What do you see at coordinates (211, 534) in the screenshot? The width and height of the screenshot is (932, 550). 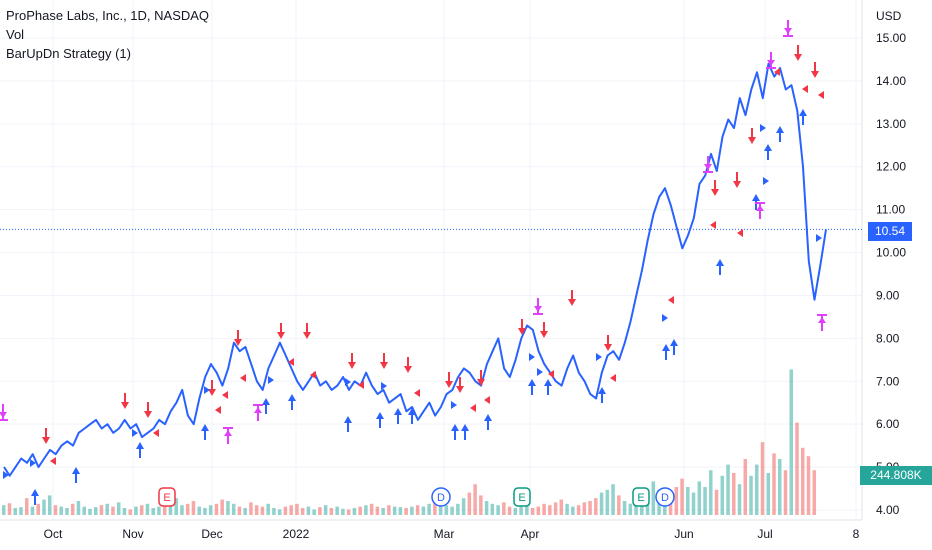 I see `x-tick-label: Dec` at bounding box center [211, 534].